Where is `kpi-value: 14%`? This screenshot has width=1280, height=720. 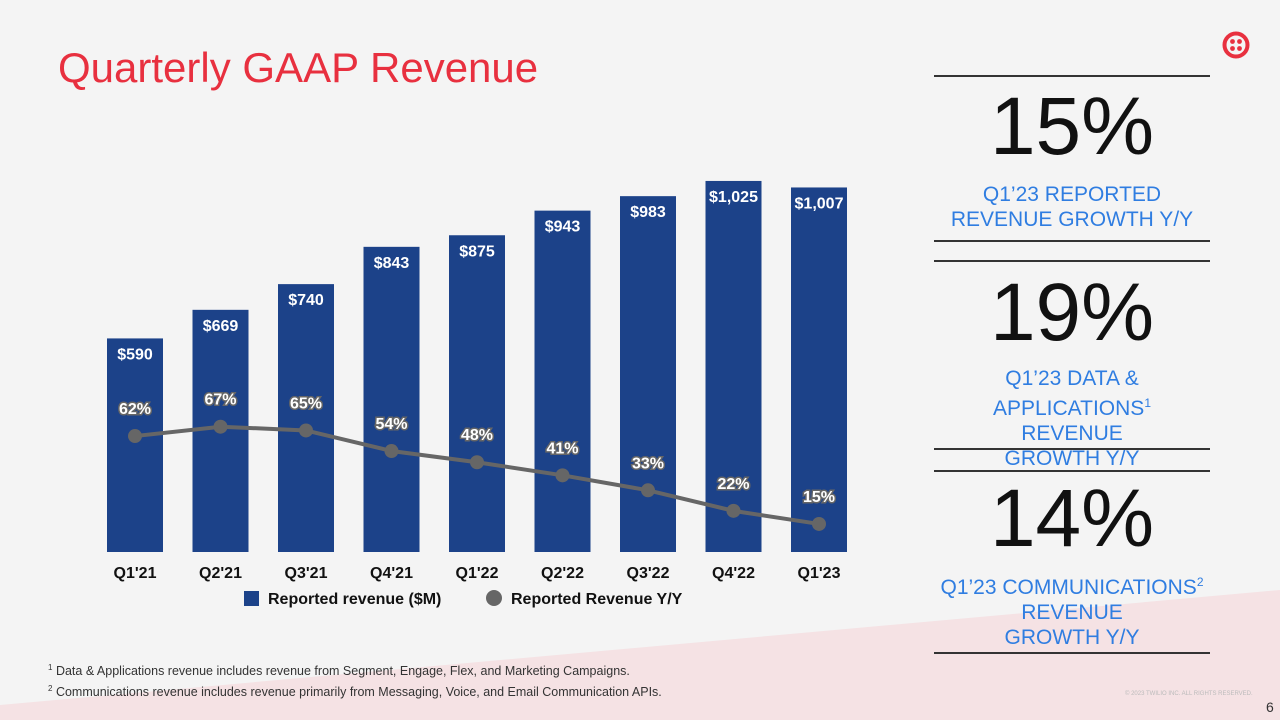
kpi-value: 14% is located at coordinates (1072, 518).